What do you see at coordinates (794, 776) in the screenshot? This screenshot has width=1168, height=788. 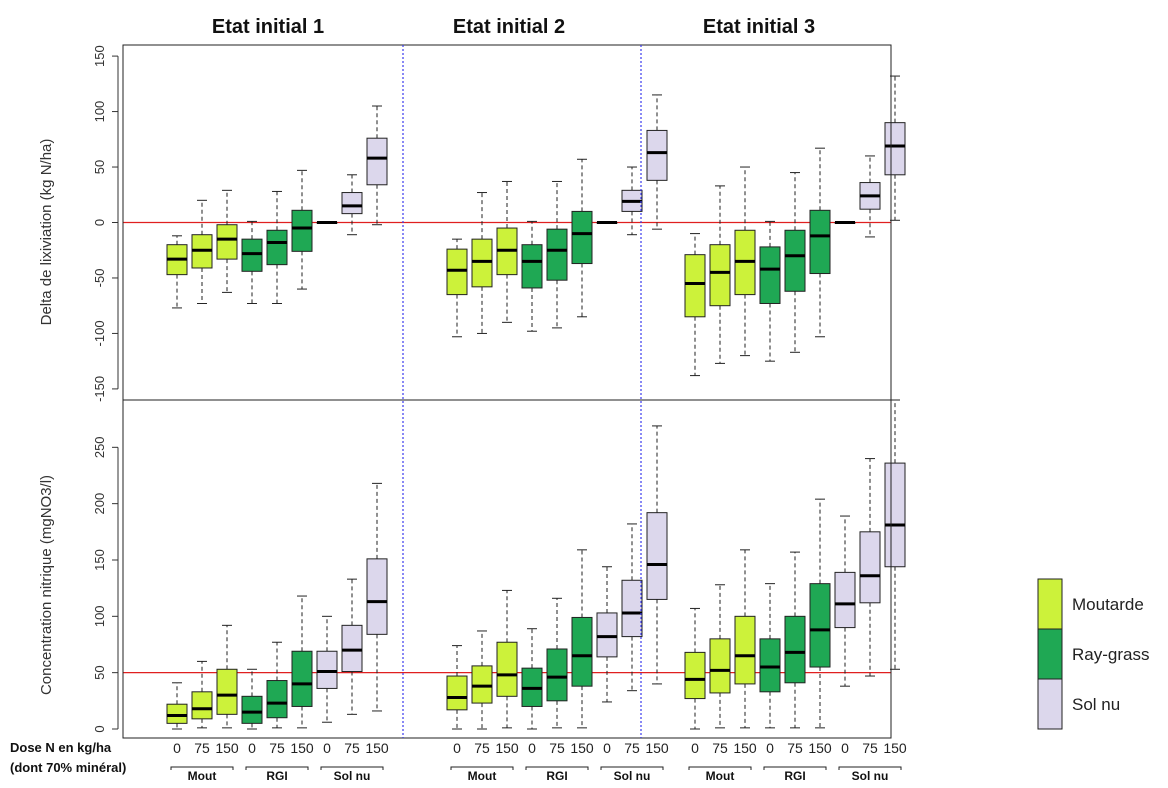 I see `group-label: RGI` at bounding box center [794, 776].